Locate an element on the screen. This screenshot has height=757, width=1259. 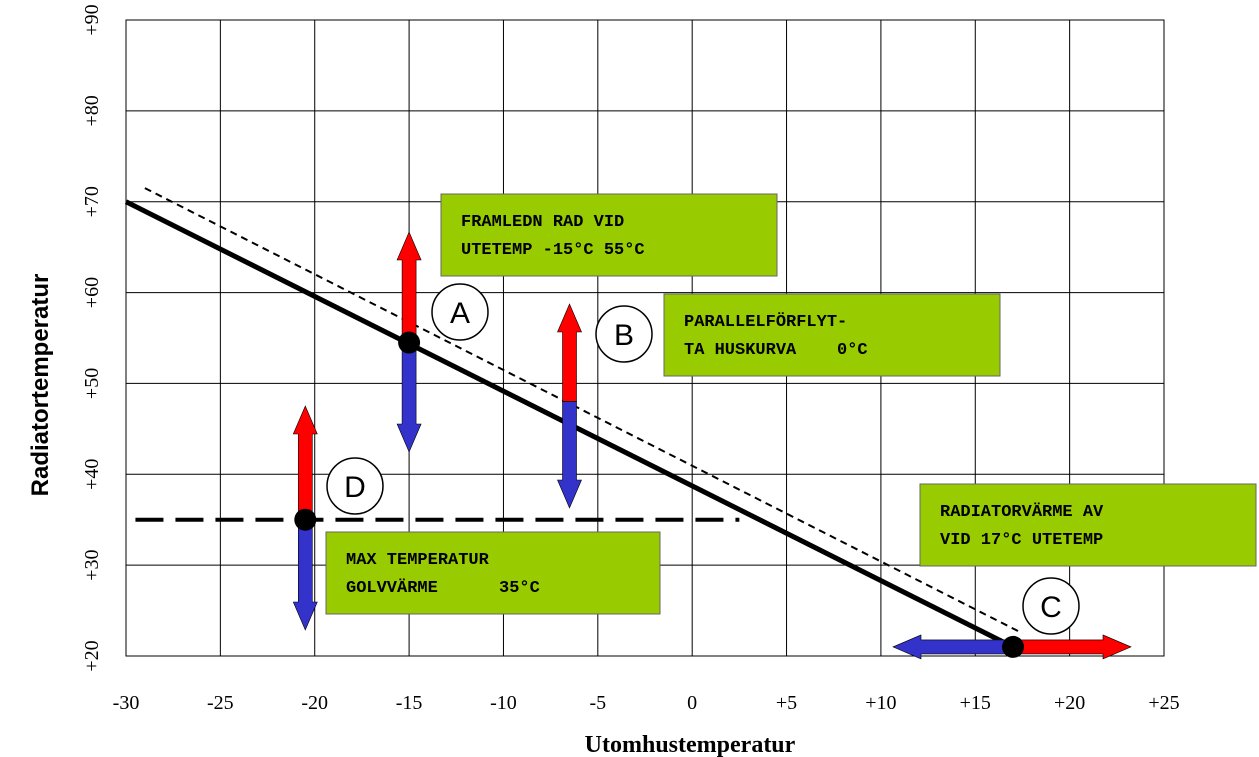
arrow-c-left is located at coordinates (953, 647).